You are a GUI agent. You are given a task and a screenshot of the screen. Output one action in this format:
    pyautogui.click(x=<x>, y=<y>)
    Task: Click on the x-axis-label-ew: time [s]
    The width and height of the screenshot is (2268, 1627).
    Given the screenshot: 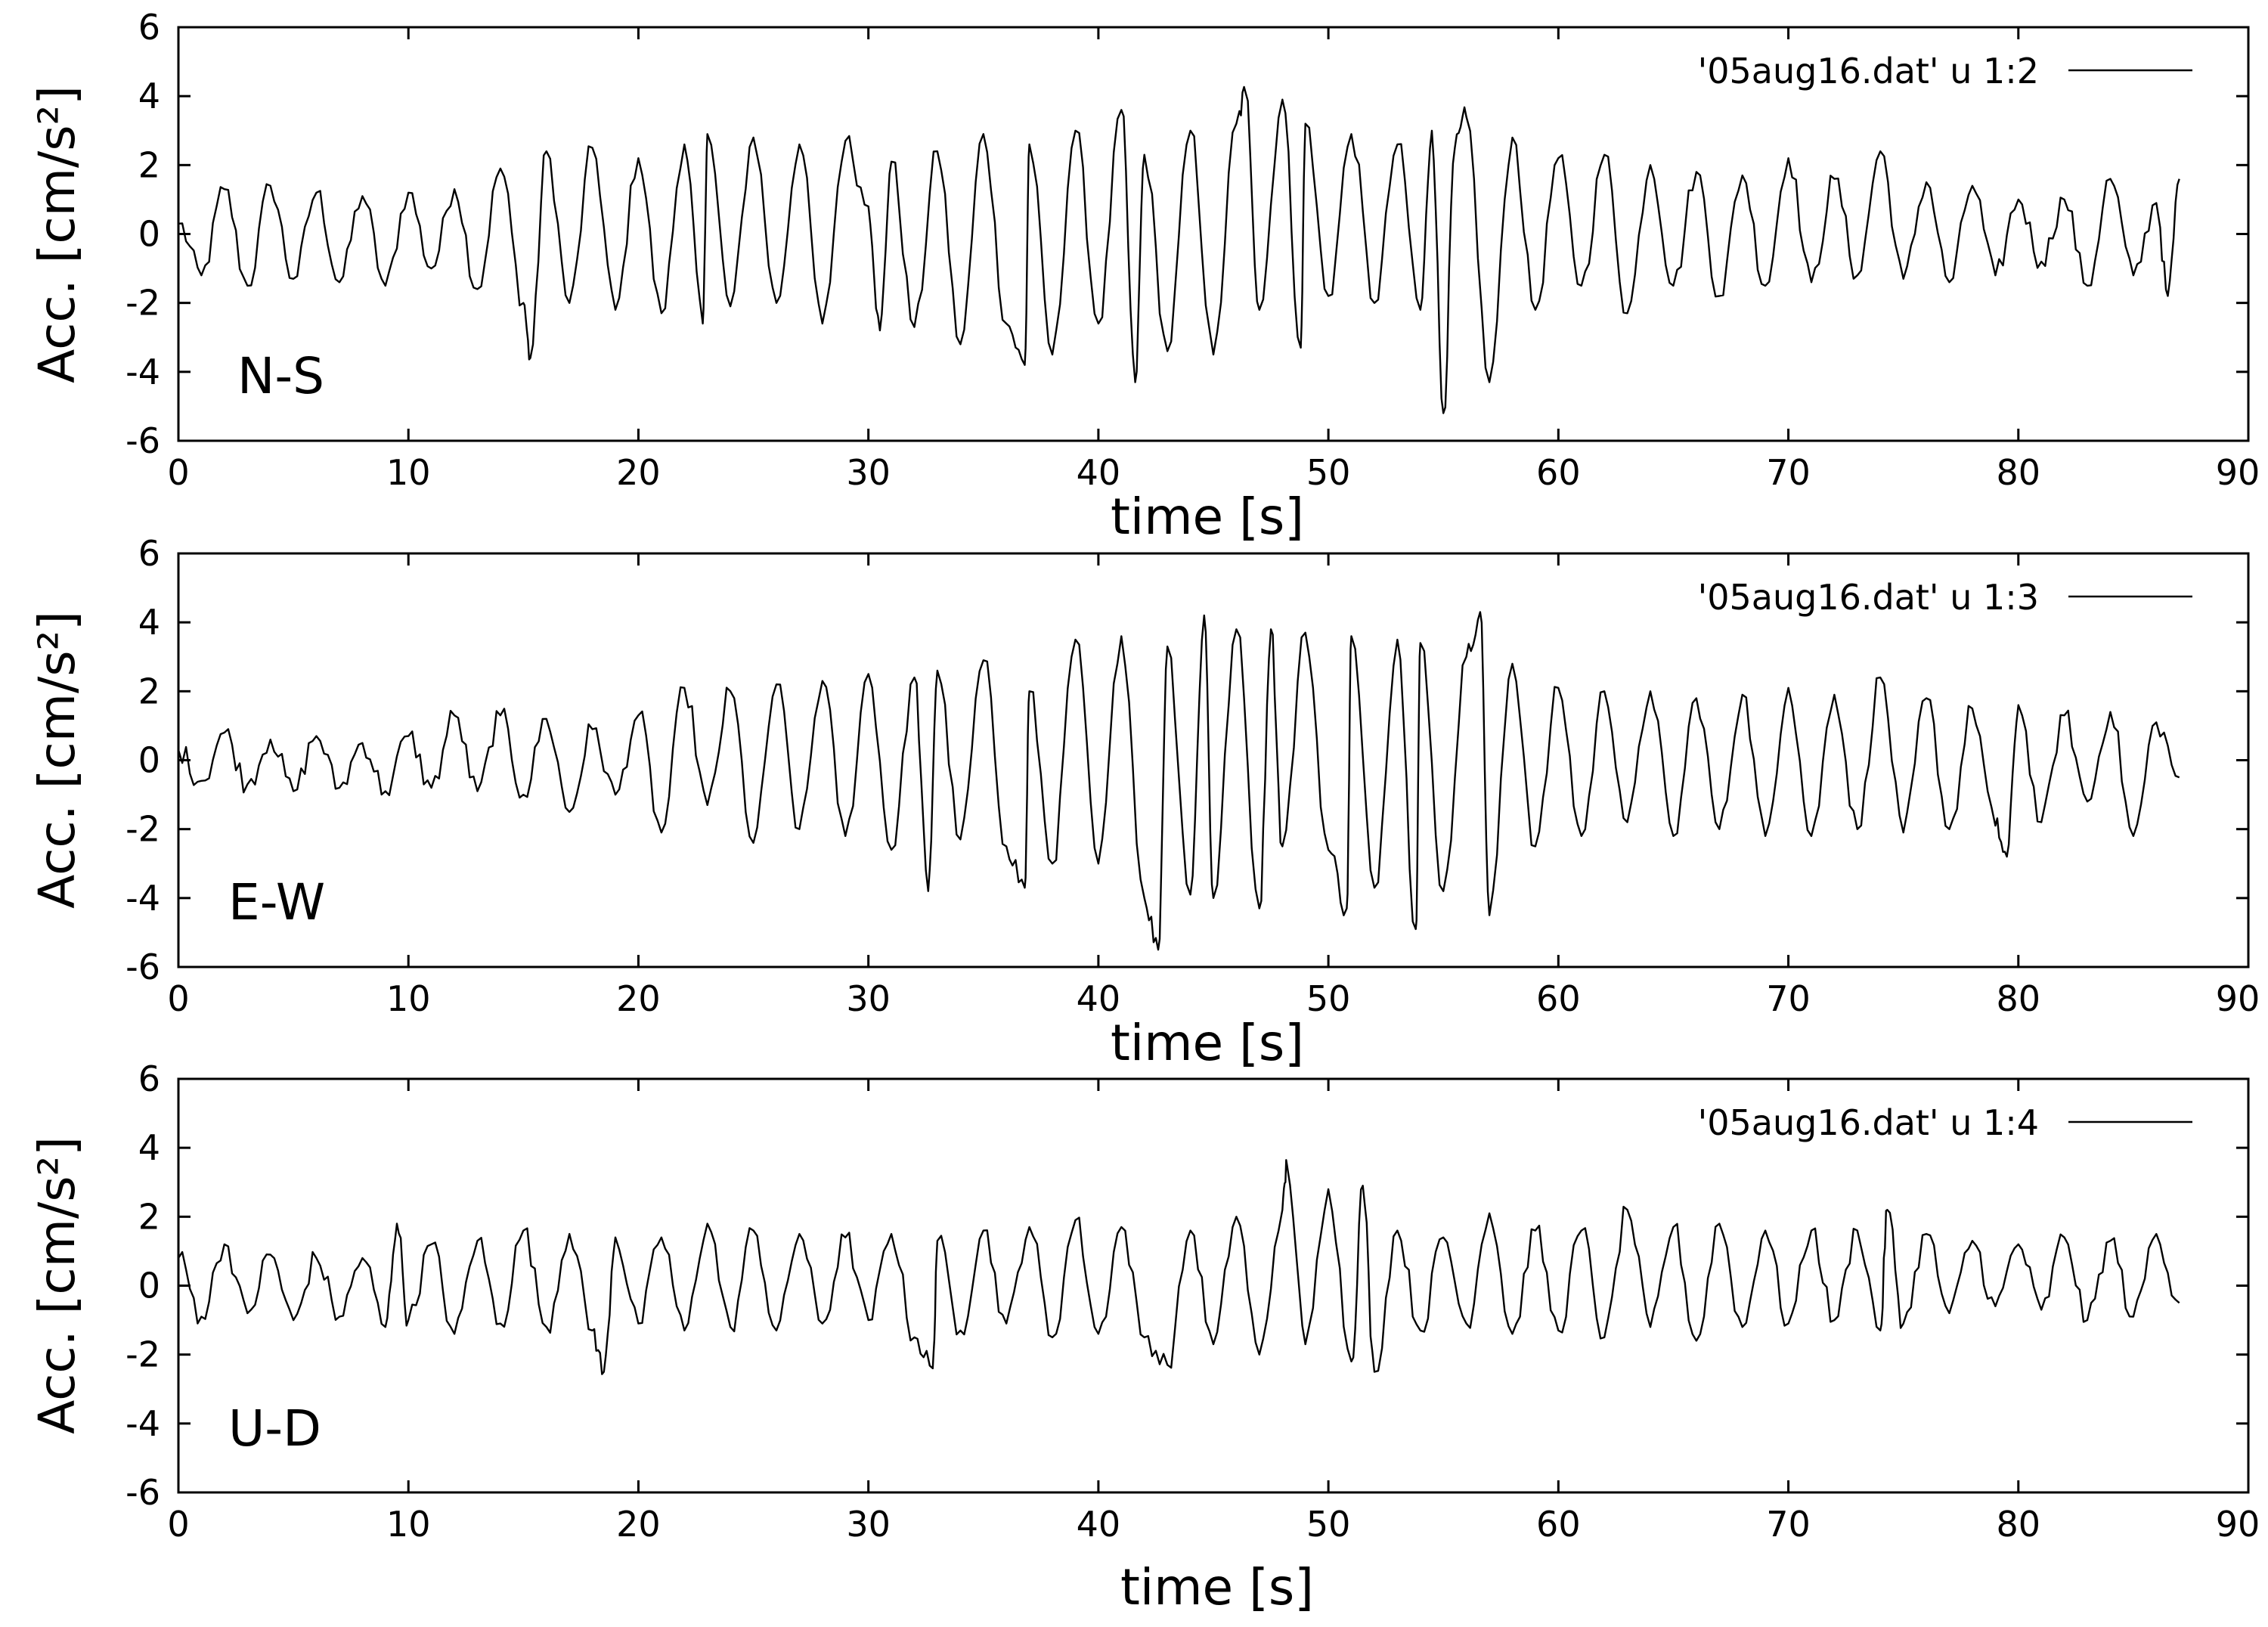 What is the action you would take?
    pyautogui.click(x=1207, y=1043)
    